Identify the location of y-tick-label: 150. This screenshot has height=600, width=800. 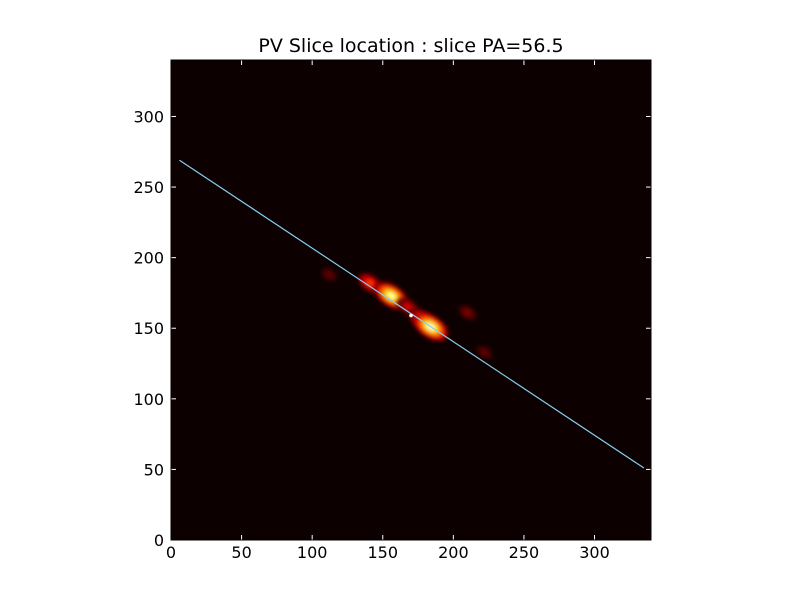
(148, 328).